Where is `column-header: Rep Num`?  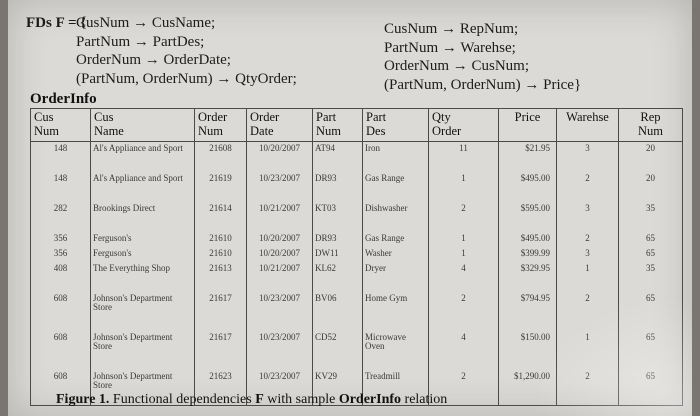
column-header: Rep Num is located at coordinates (650, 125).